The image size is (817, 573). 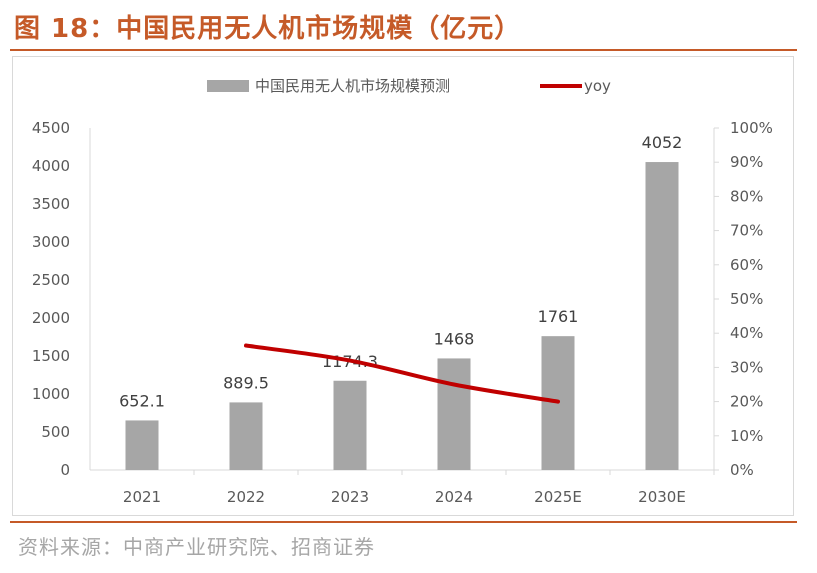 What do you see at coordinates (751, 128) in the screenshot?
I see `y-right-tick-label: 100%` at bounding box center [751, 128].